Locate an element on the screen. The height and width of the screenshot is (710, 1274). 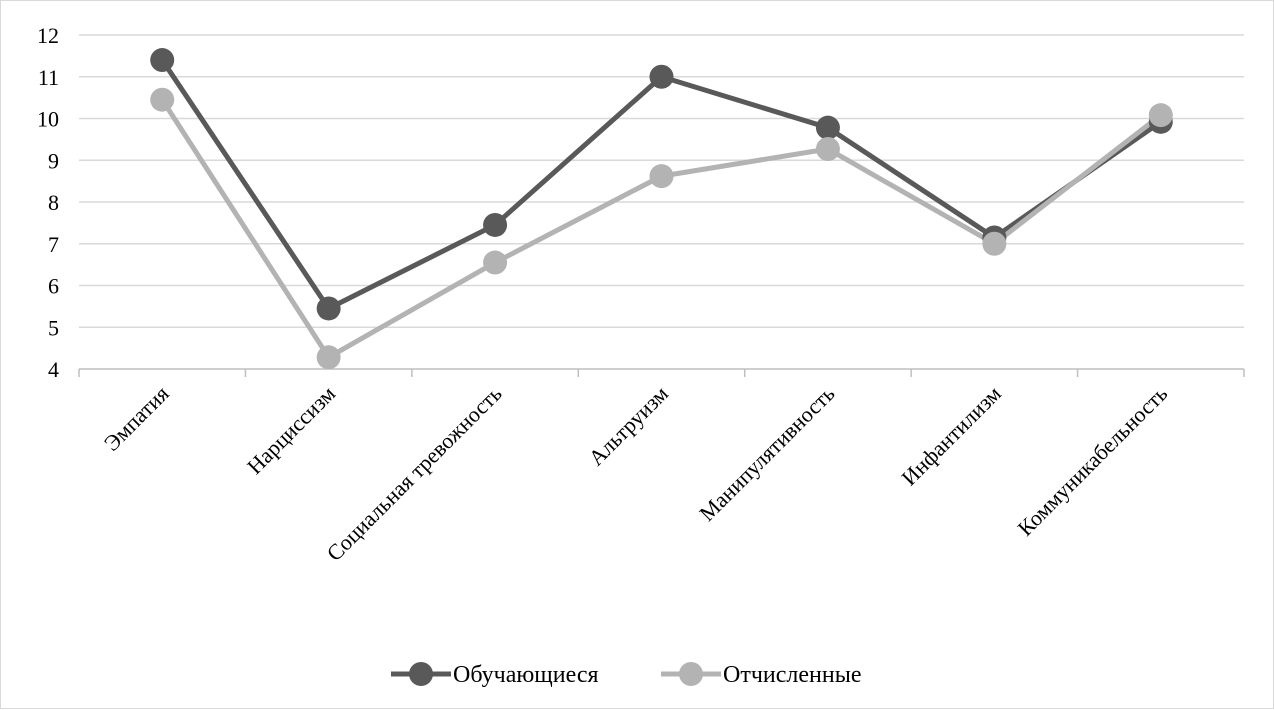
x-category-label: Эмпатия is located at coordinates (136, 418).